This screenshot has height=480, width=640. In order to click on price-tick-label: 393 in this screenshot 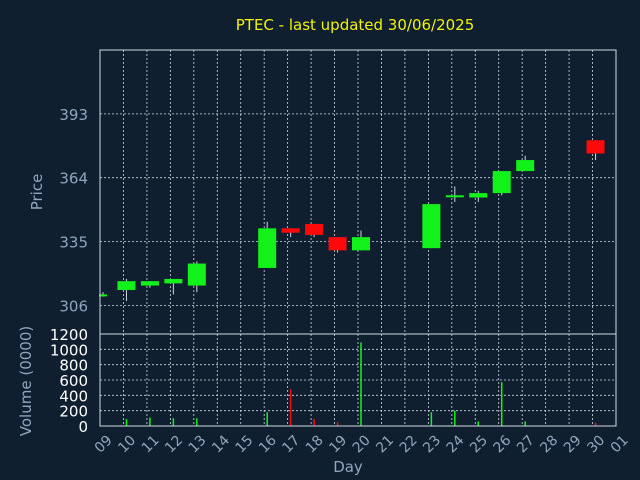, I will do `click(73, 115)`.